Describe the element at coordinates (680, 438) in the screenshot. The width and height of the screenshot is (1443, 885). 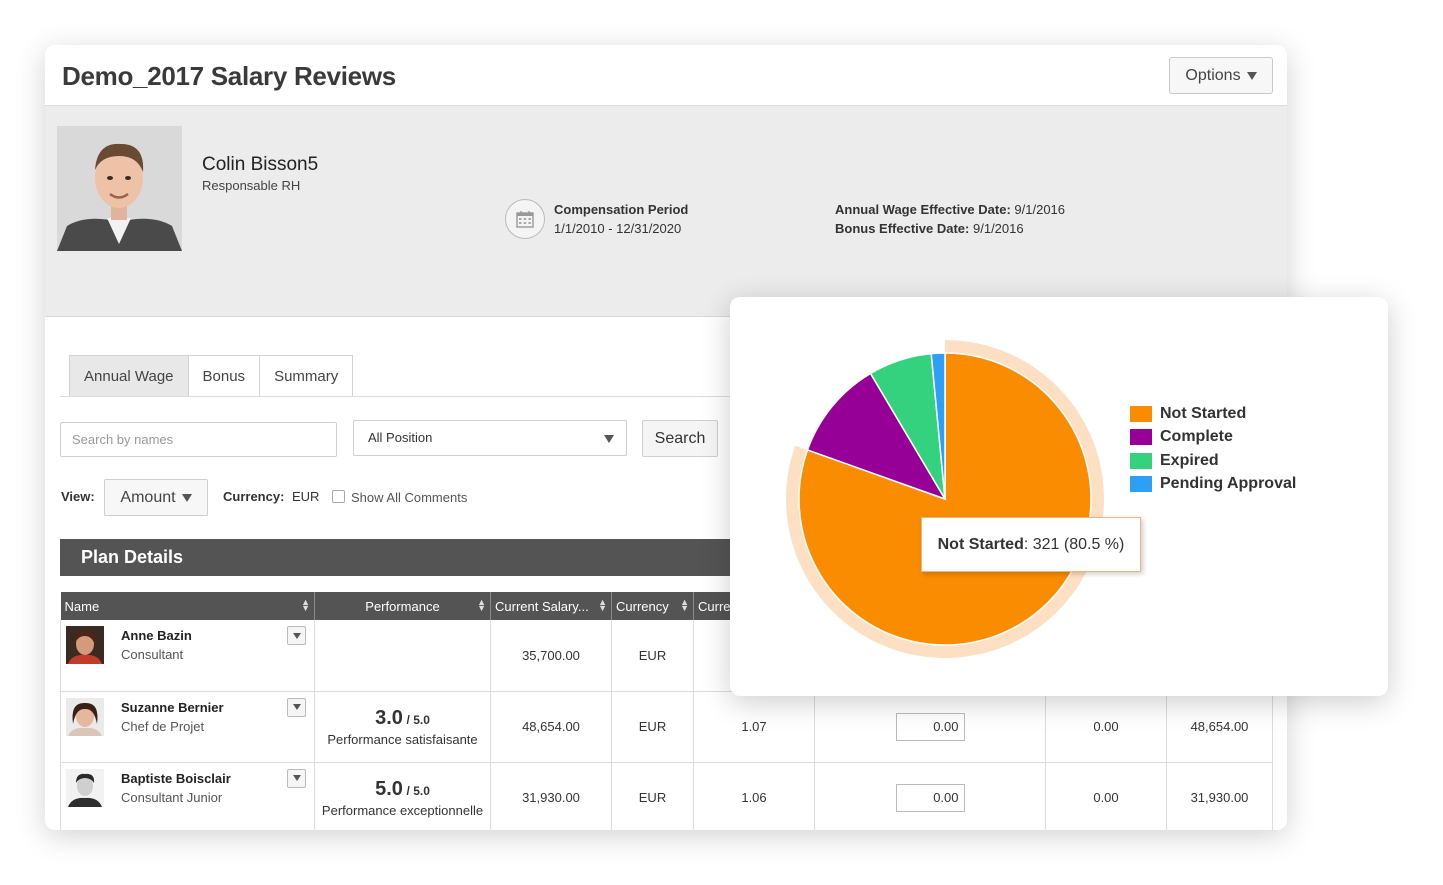
I see `search-button: Search` at that location.